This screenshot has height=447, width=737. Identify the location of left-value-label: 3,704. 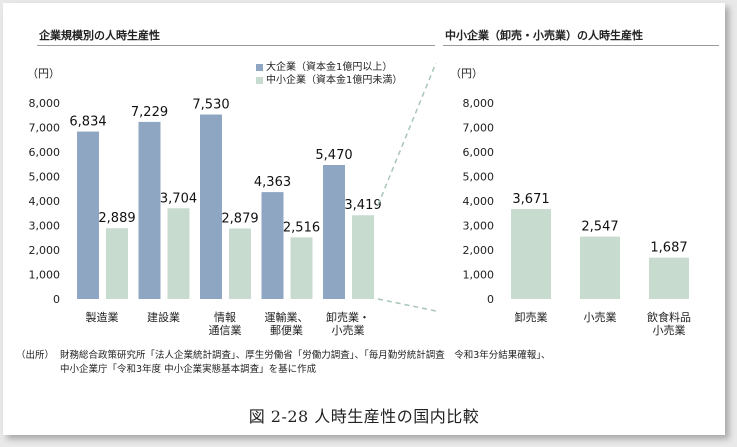
(178, 198).